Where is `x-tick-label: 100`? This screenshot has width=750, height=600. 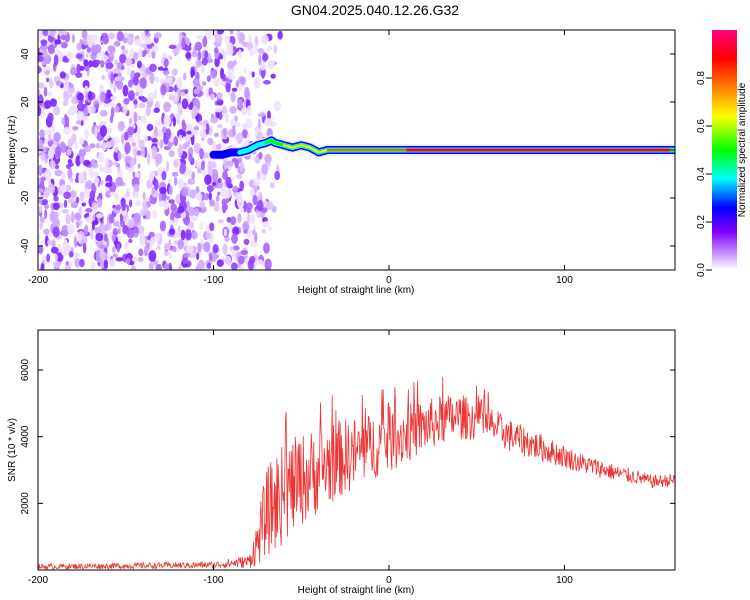 x-tick-label: 100 is located at coordinates (564, 280).